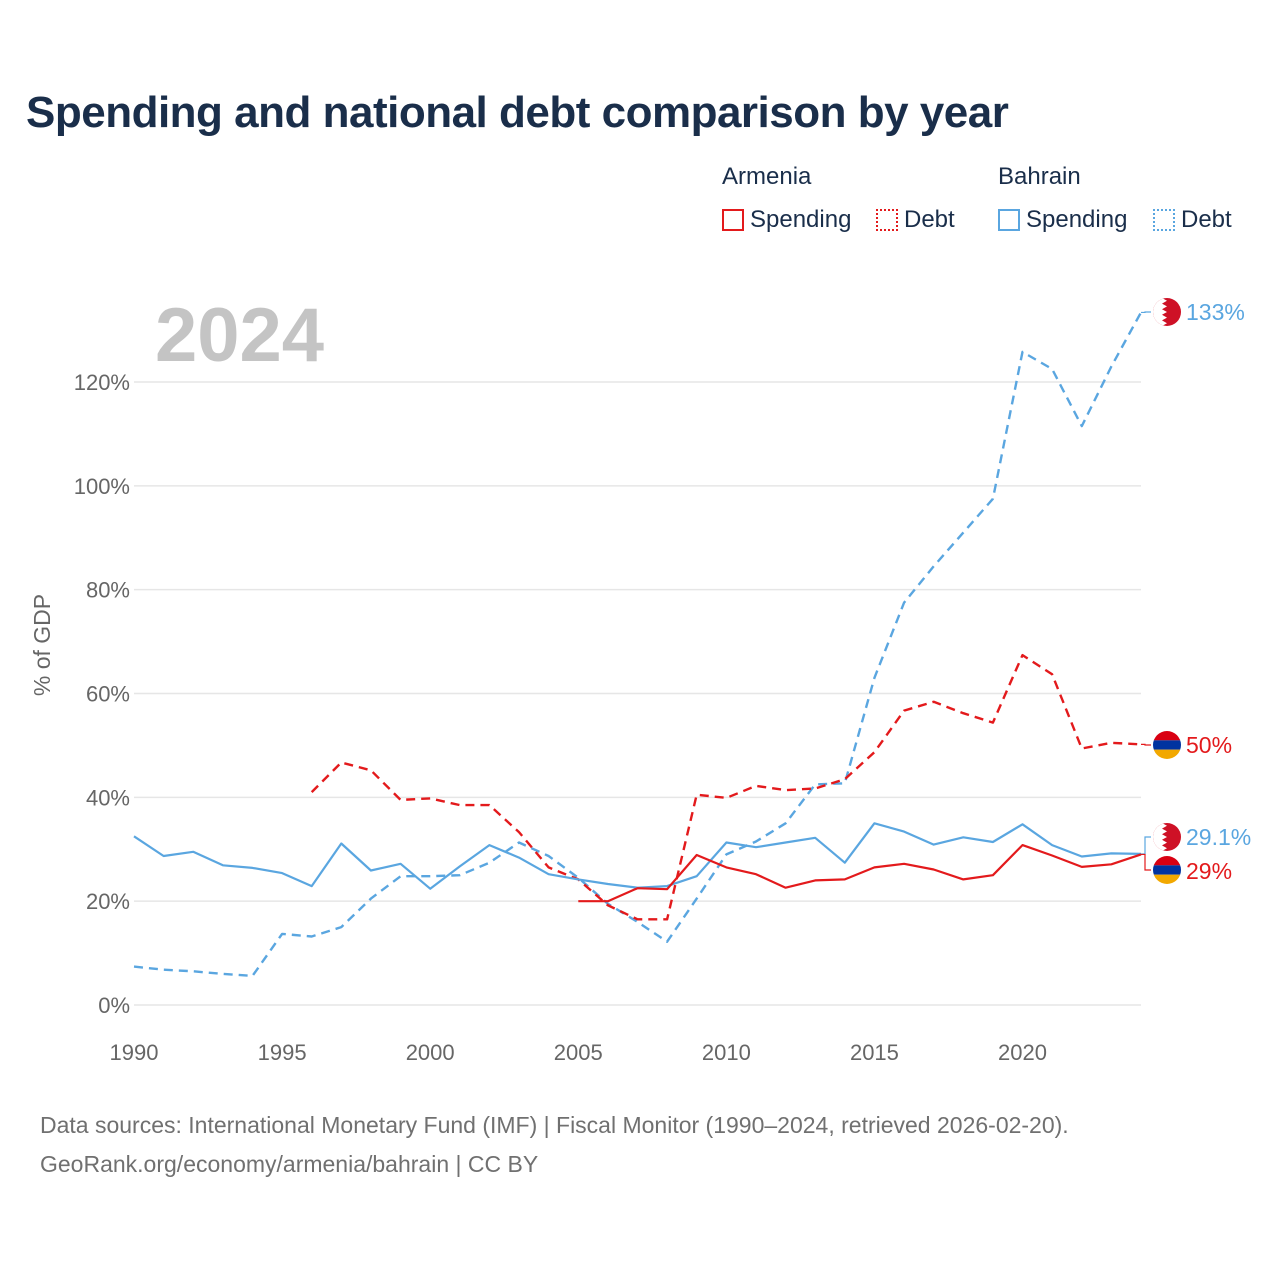 The width and height of the screenshot is (1280, 1280). I want to click on x-tick-label: 1990, so click(134, 1052).